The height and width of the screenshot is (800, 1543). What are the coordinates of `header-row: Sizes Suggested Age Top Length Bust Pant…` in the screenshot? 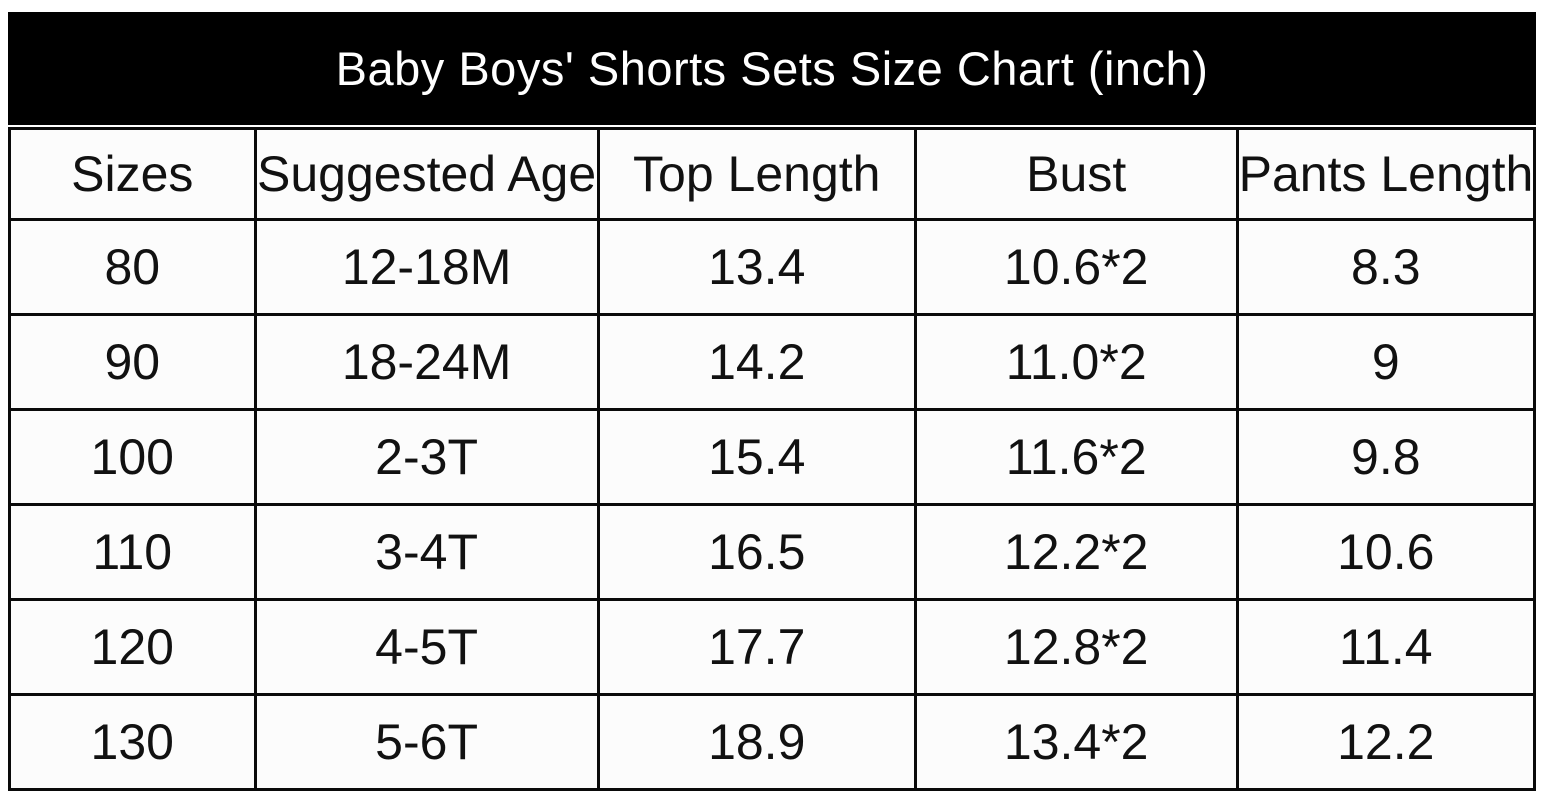 It's located at (772, 174).